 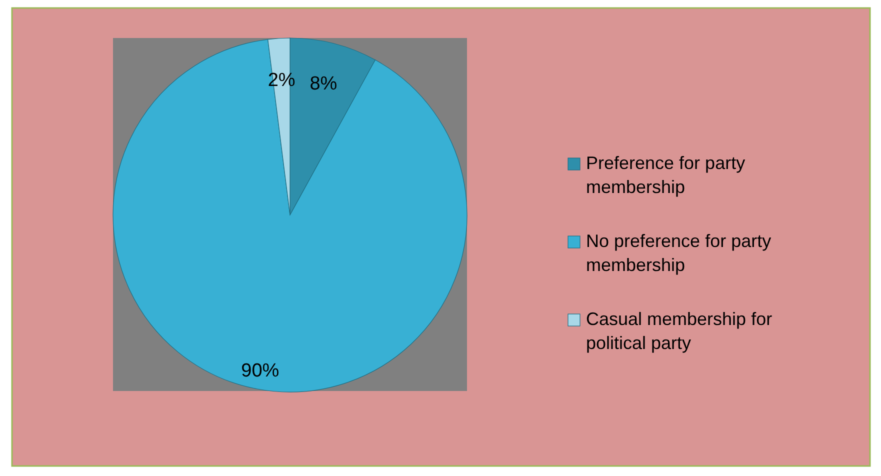 I want to click on data-label: 90%, so click(x=260, y=371).